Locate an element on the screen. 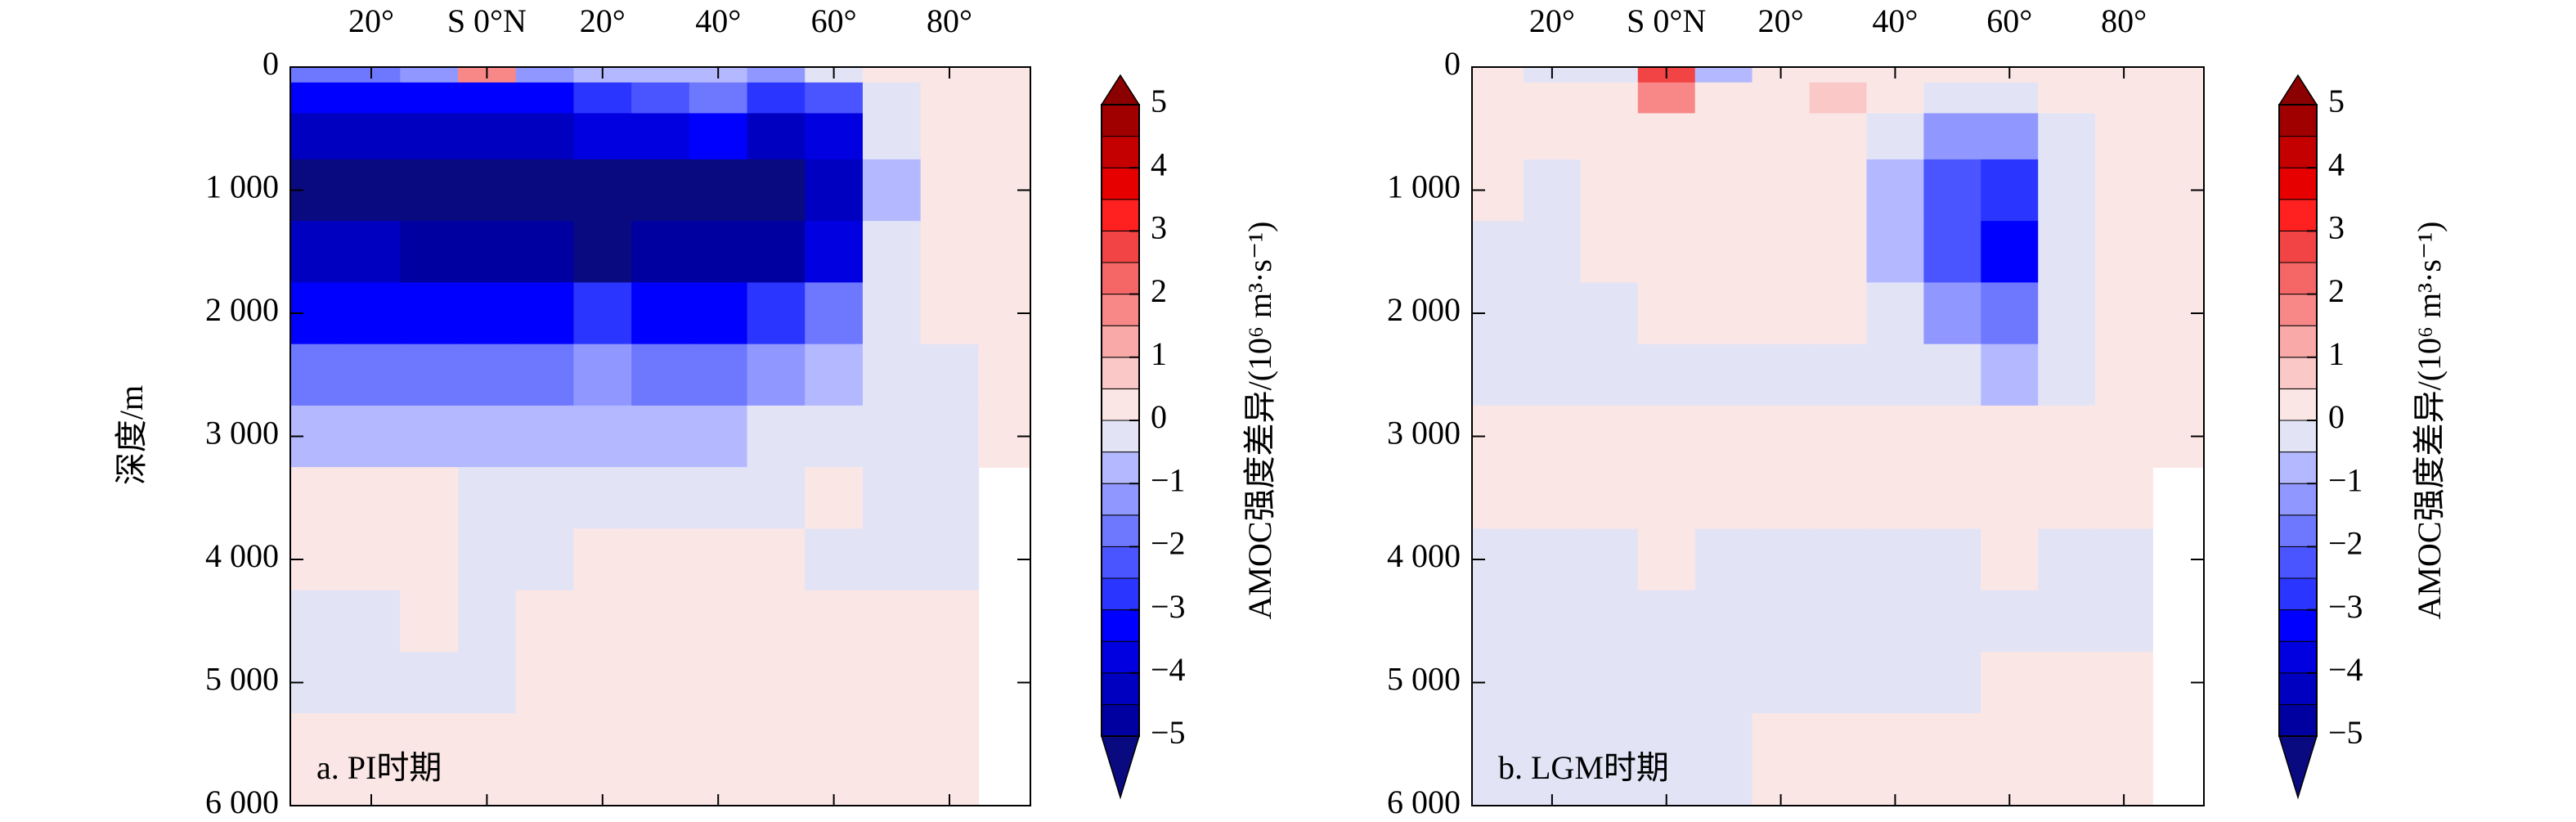  colorbar-tick-label: 1 is located at coordinates (1159, 353).